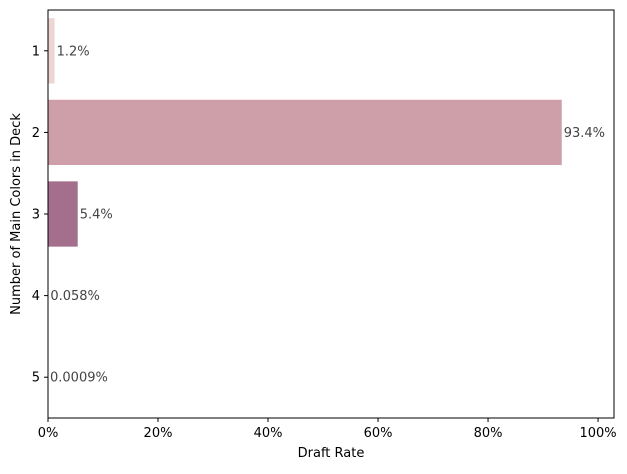  I want to click on data-label-5: 0.0009%, so click(79, 378).